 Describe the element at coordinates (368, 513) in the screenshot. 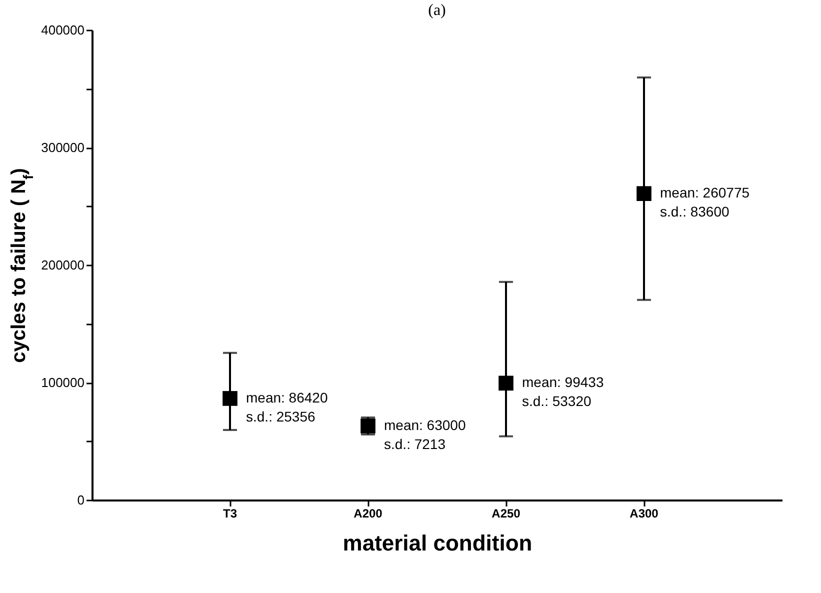

I see `x-tick-label: A200` at that location.